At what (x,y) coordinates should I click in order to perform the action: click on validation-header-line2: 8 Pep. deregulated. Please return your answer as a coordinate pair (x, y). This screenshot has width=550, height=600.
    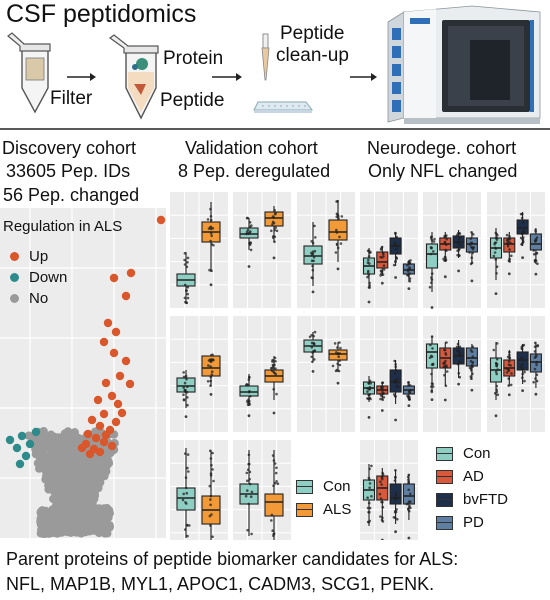
    Looking at the image, I should click on (254, 171).